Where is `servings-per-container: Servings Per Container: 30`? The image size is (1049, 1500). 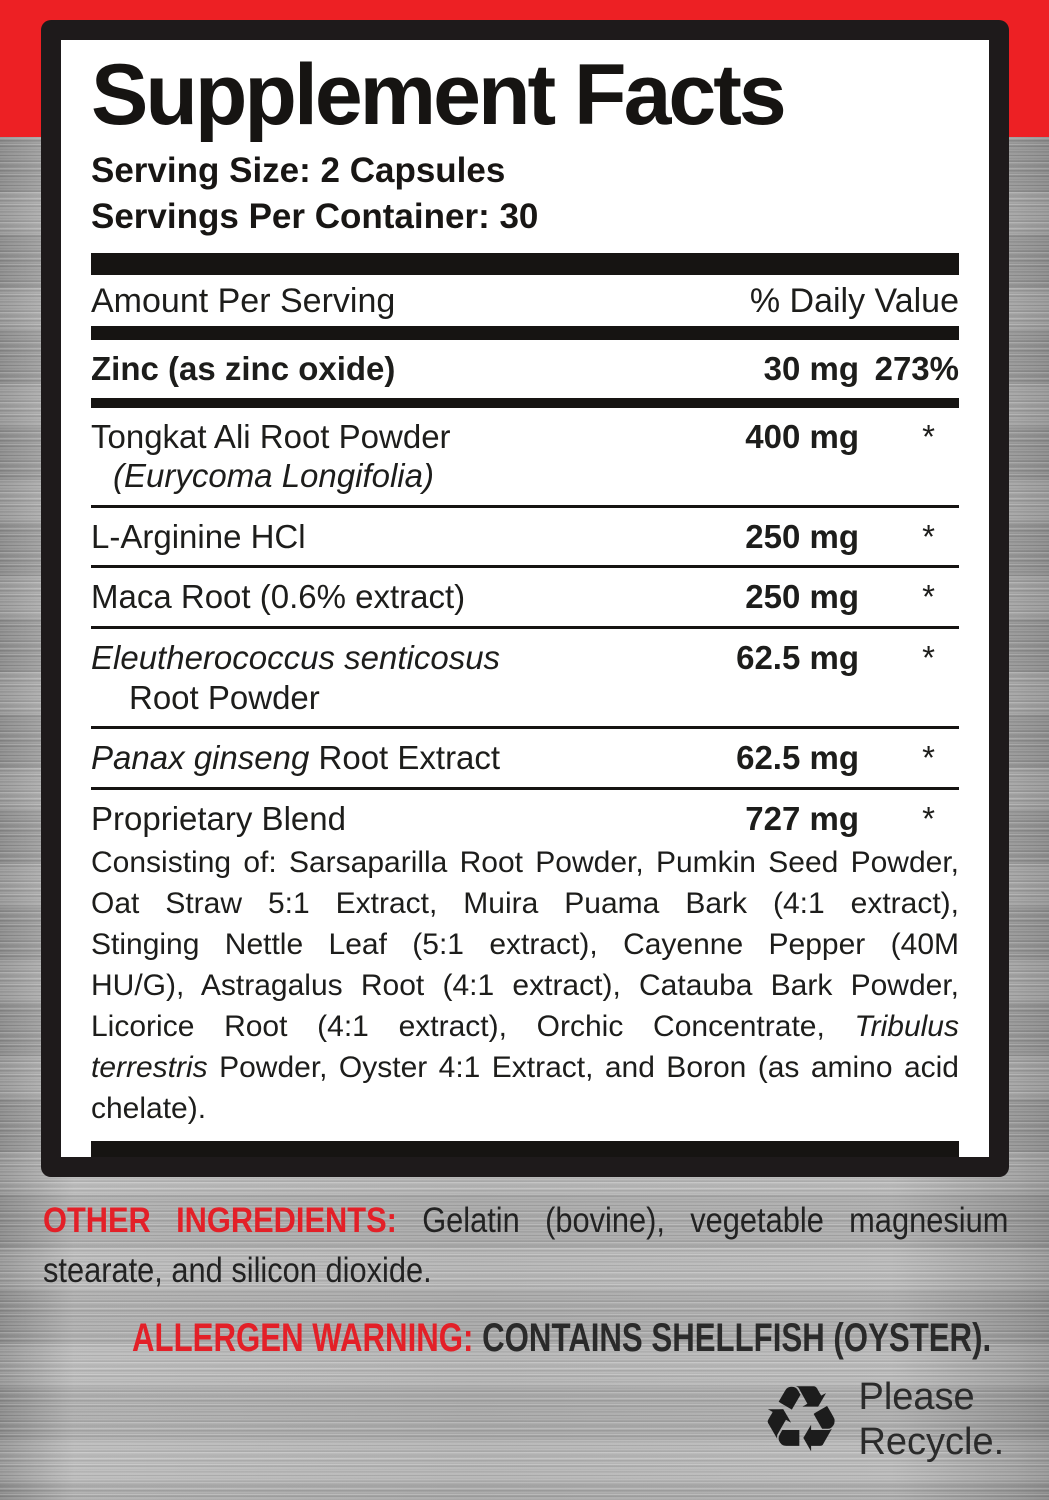
servings-per-container: Servings Per Container: 30 is located at coordinates (315, 216).